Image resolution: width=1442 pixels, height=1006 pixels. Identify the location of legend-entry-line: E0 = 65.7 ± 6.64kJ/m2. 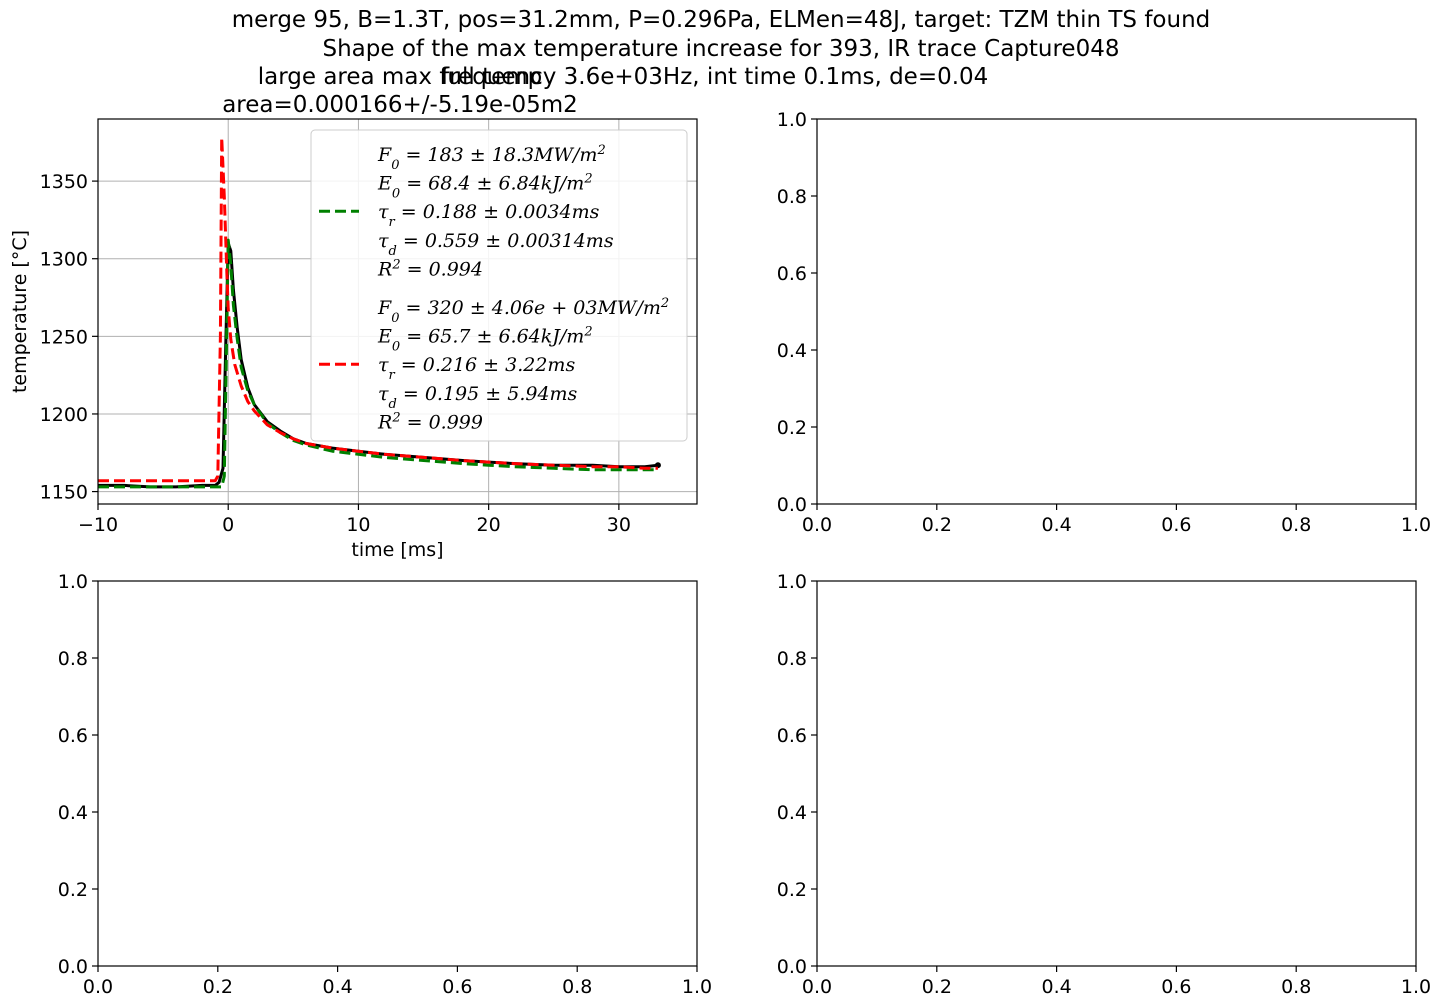
(485, 339).